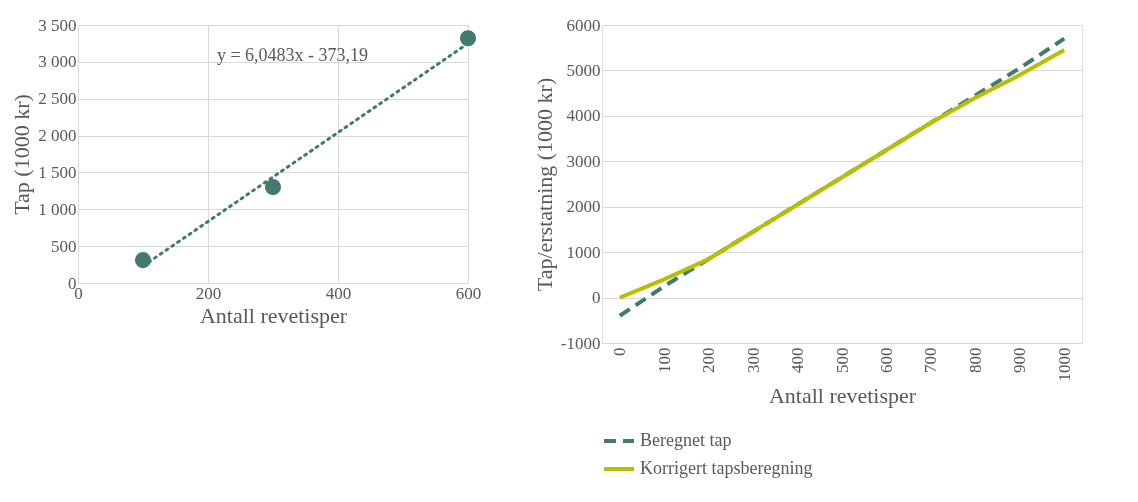  I want to click on x-tick-label: 500, so click(842, 360).